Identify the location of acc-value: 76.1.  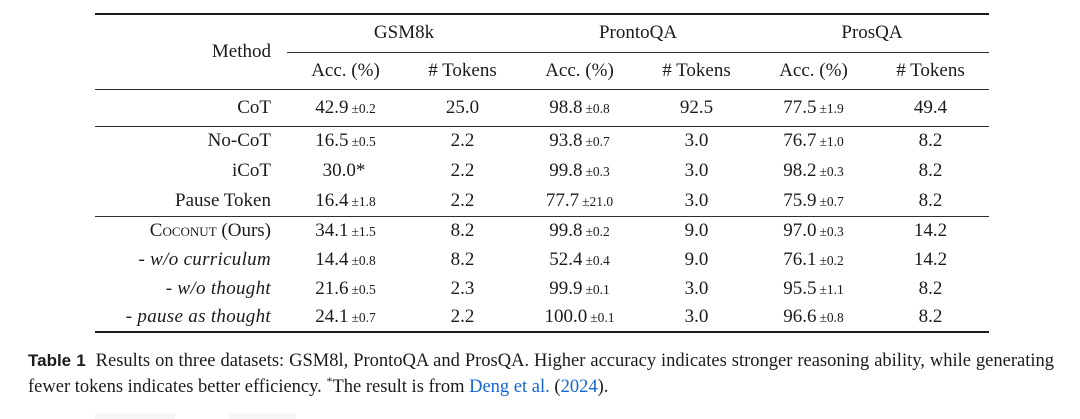
(800, 259).